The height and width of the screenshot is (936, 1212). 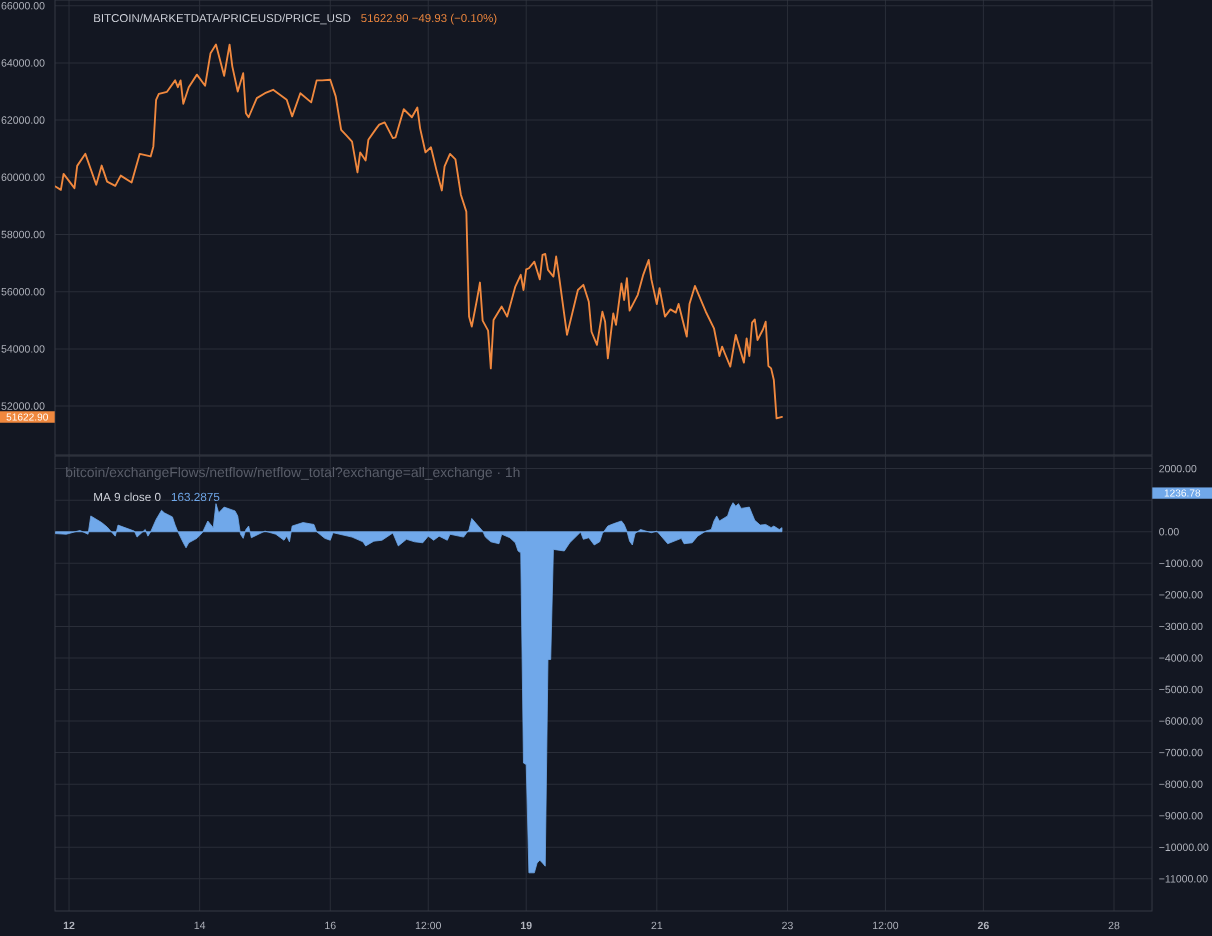 What do you see at coordinates (1182, 493) in the screenshot?
I see `text: 1236.78` at bounding box center [1182, 493].